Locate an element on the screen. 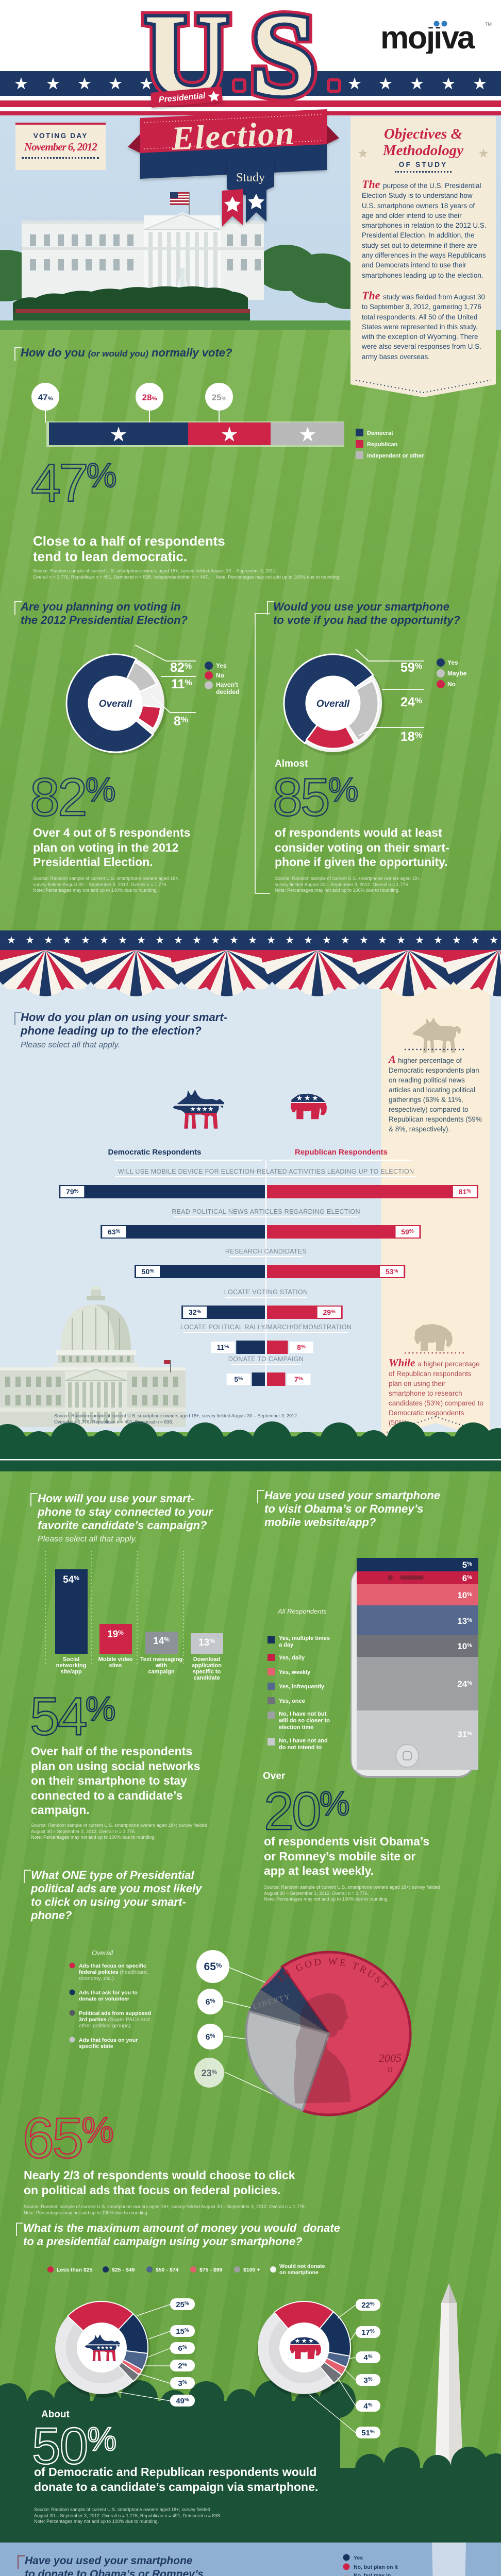  svg-text: economy, etc.) is located at coordinates (96, 1978).